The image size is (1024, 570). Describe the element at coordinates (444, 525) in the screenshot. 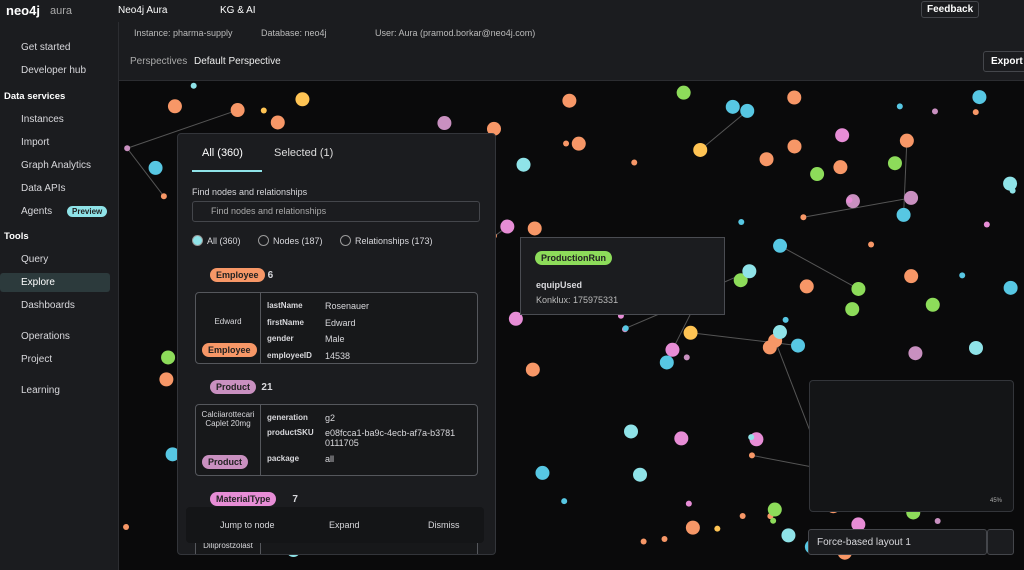

I see `action: Dismiss` at that location.